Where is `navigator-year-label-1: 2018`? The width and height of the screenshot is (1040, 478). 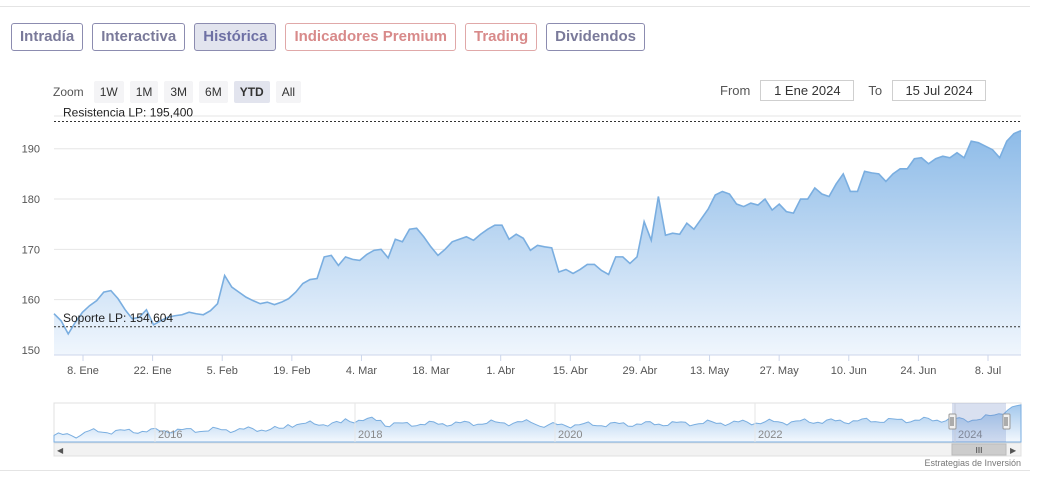 navigator-year-label-1: 2018 is located at coordinates (370, 435).